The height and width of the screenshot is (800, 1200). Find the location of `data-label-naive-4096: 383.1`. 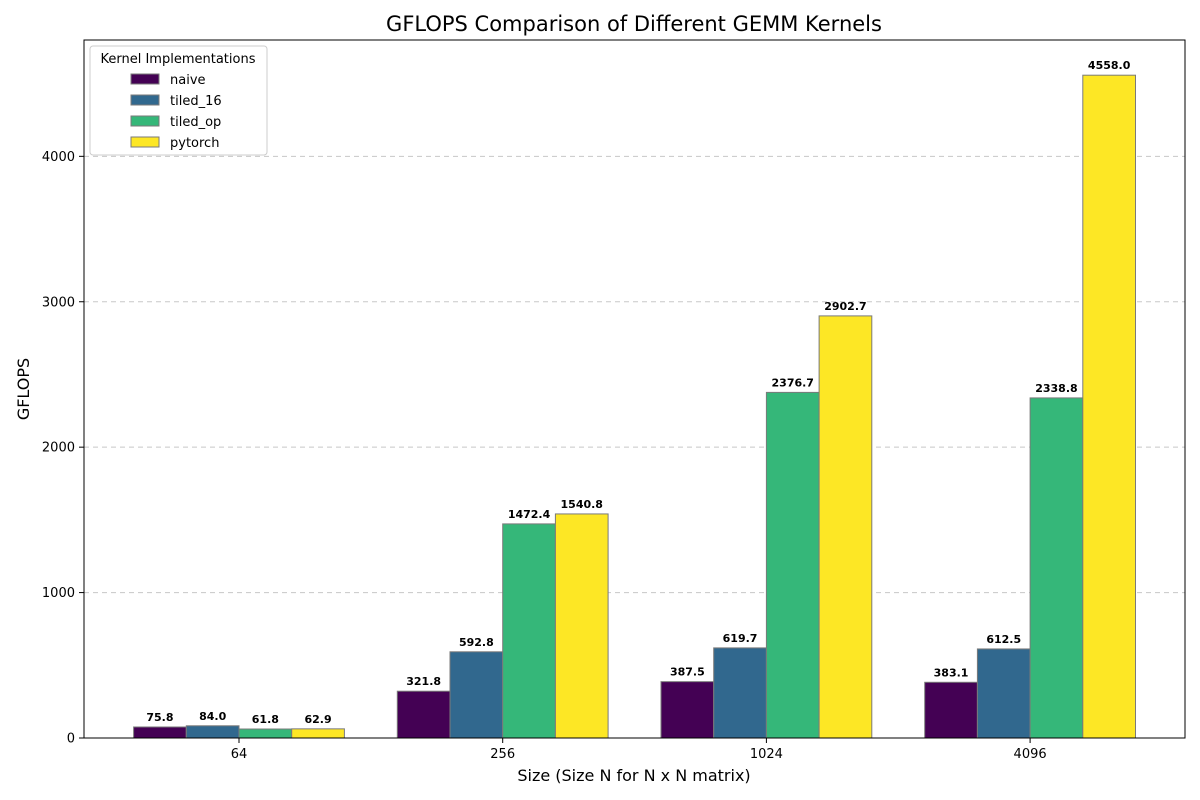

data-label-naive-4096: 383.1 is located at coordinates (951, 672).